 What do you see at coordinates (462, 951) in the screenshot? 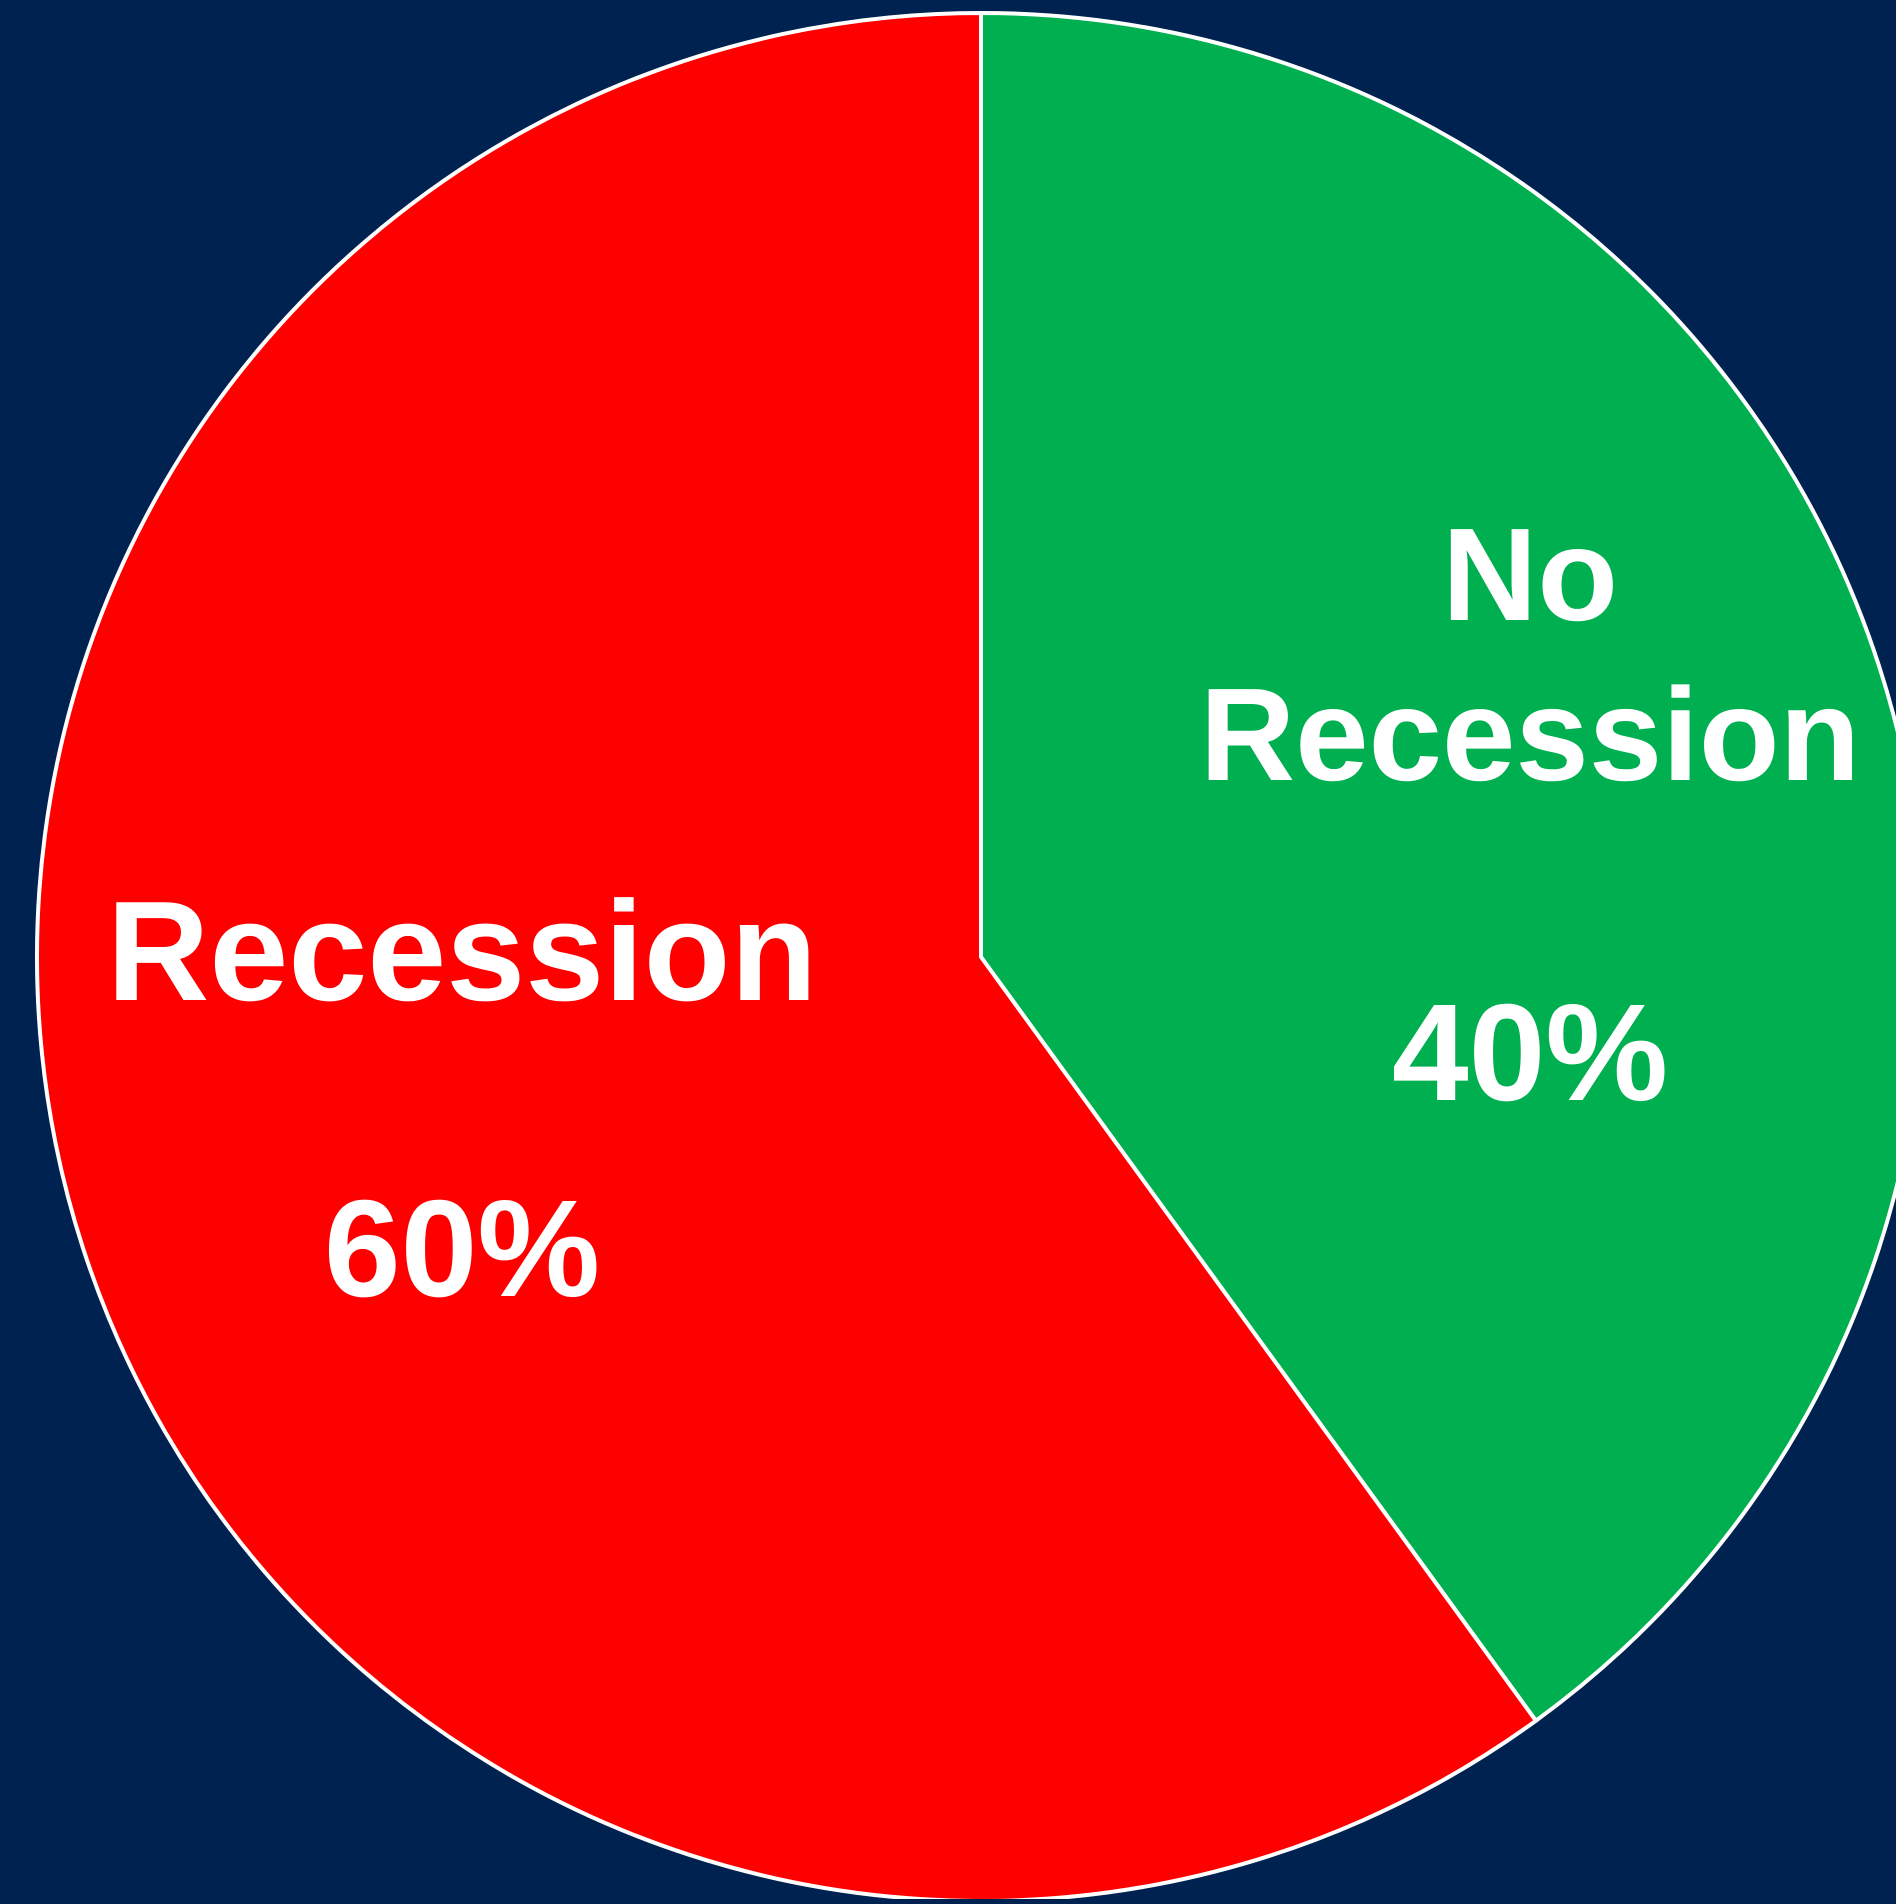
I see `slice-label-recession-line-1: Recession` at bounding box center [462, 951].